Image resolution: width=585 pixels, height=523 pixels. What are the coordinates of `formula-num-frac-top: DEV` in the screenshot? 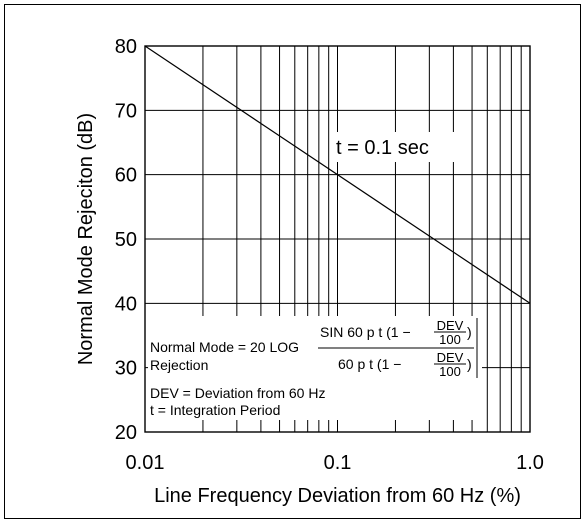 It's located at (450, 325).